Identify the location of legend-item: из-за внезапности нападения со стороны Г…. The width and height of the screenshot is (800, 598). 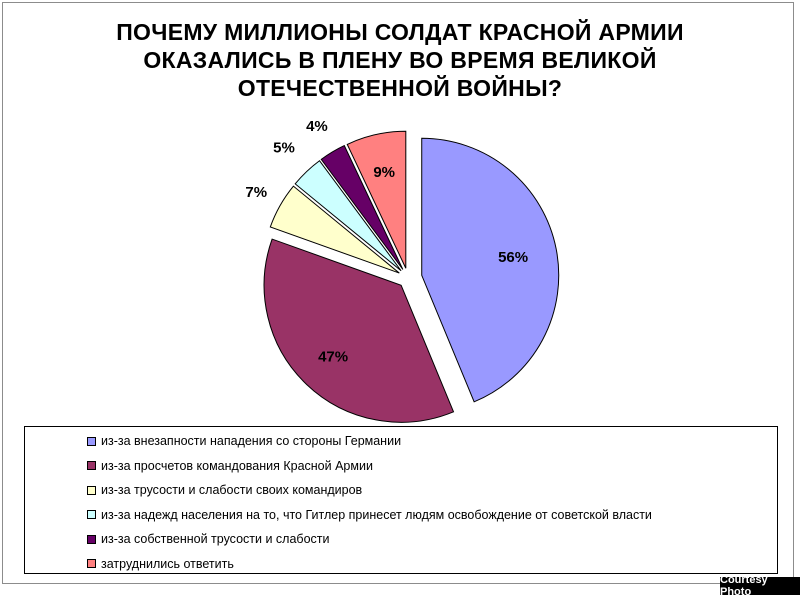
(244, 441).